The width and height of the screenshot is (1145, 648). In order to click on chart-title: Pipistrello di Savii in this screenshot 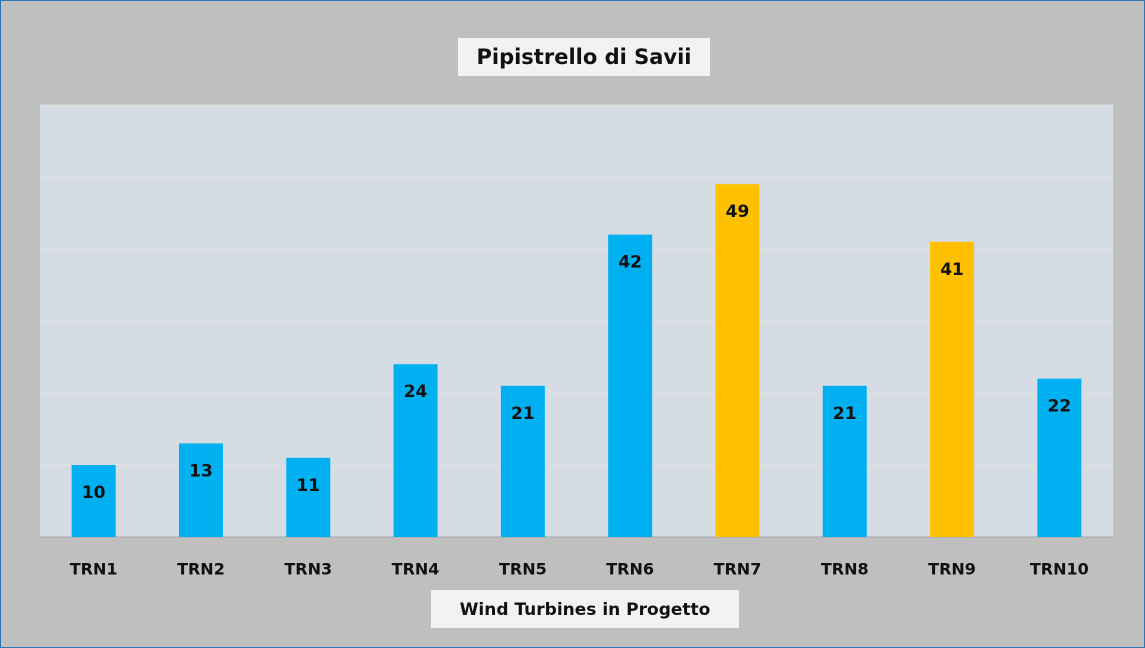, I will do `click(583, 57)`.